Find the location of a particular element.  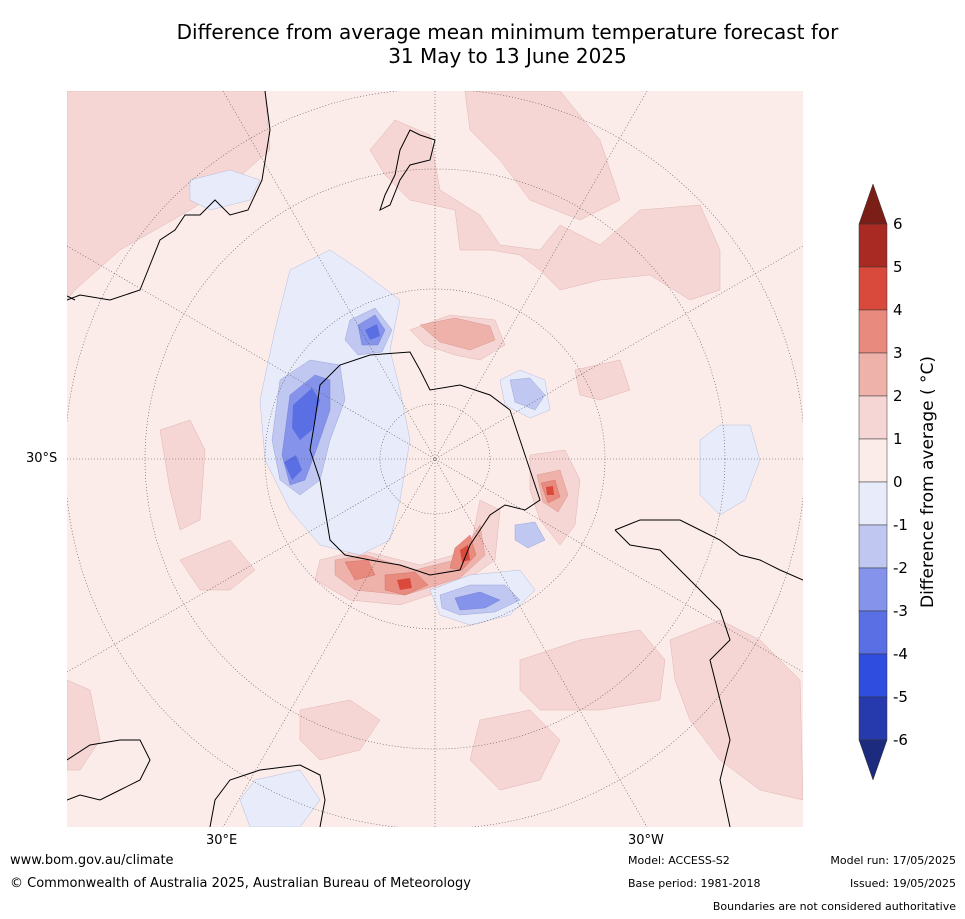

footer-issued: Issued: 19/05/2025 is located at coordinates (902, 883).